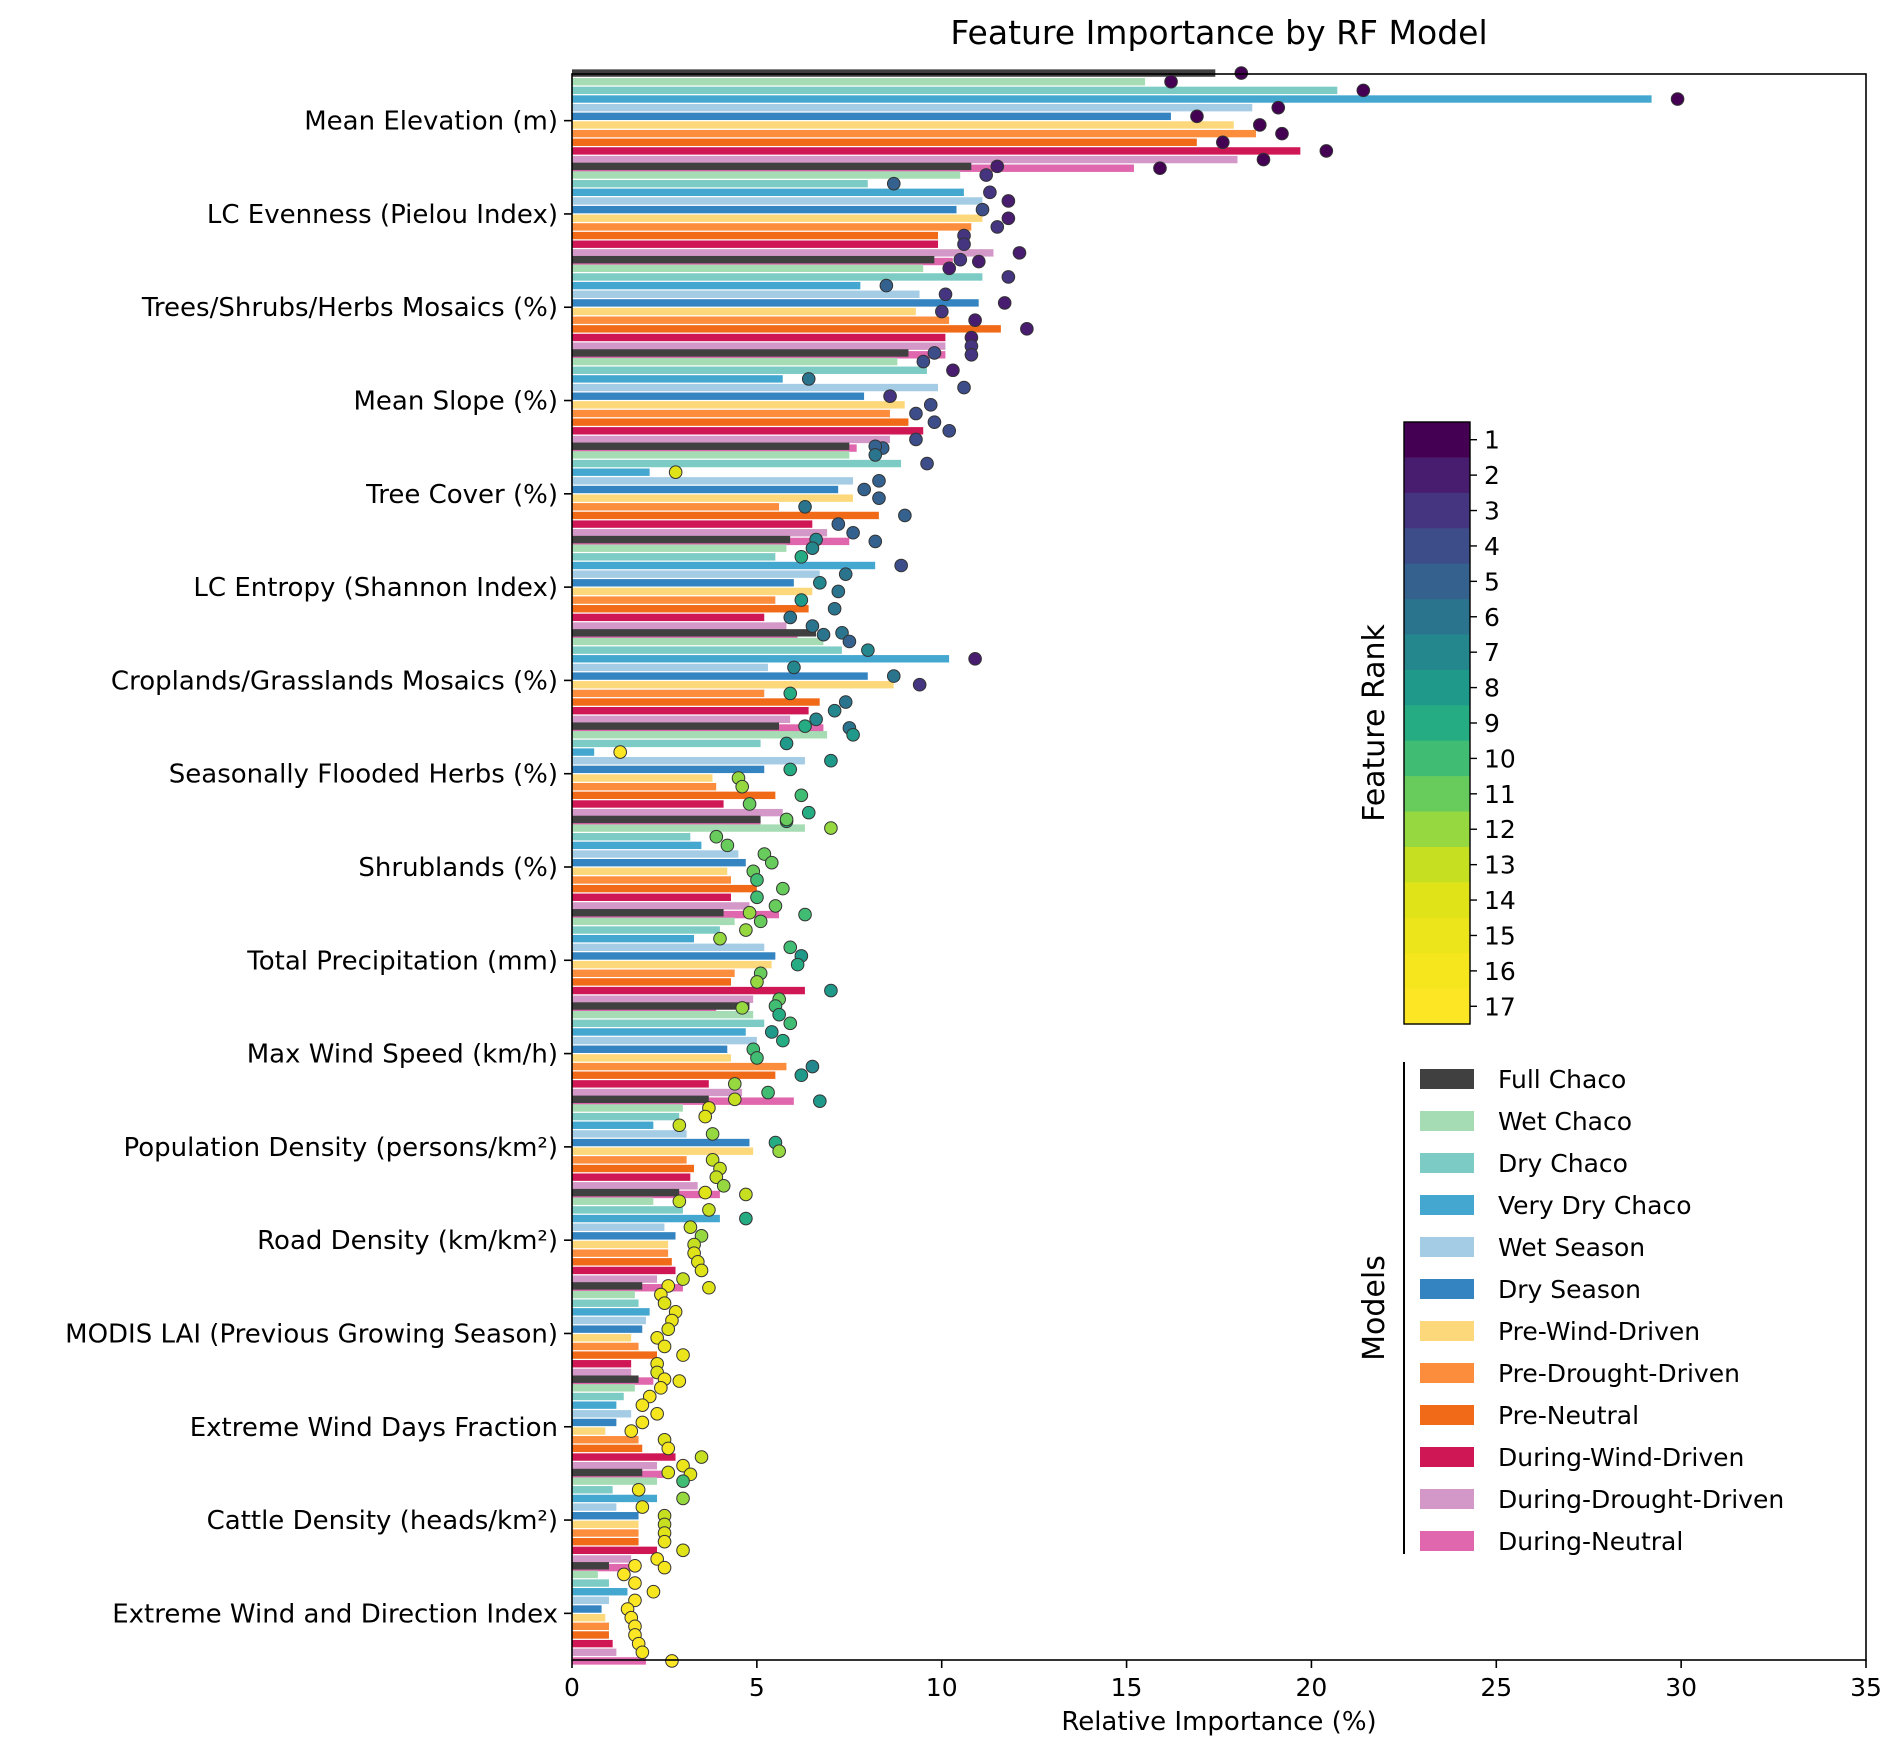 The image size is (1892, 1748). What do you see at coordinates (1492, 581) in the screenshot?
I see `colorbar-tick-label: 5` at bounding box center [1492, 581].